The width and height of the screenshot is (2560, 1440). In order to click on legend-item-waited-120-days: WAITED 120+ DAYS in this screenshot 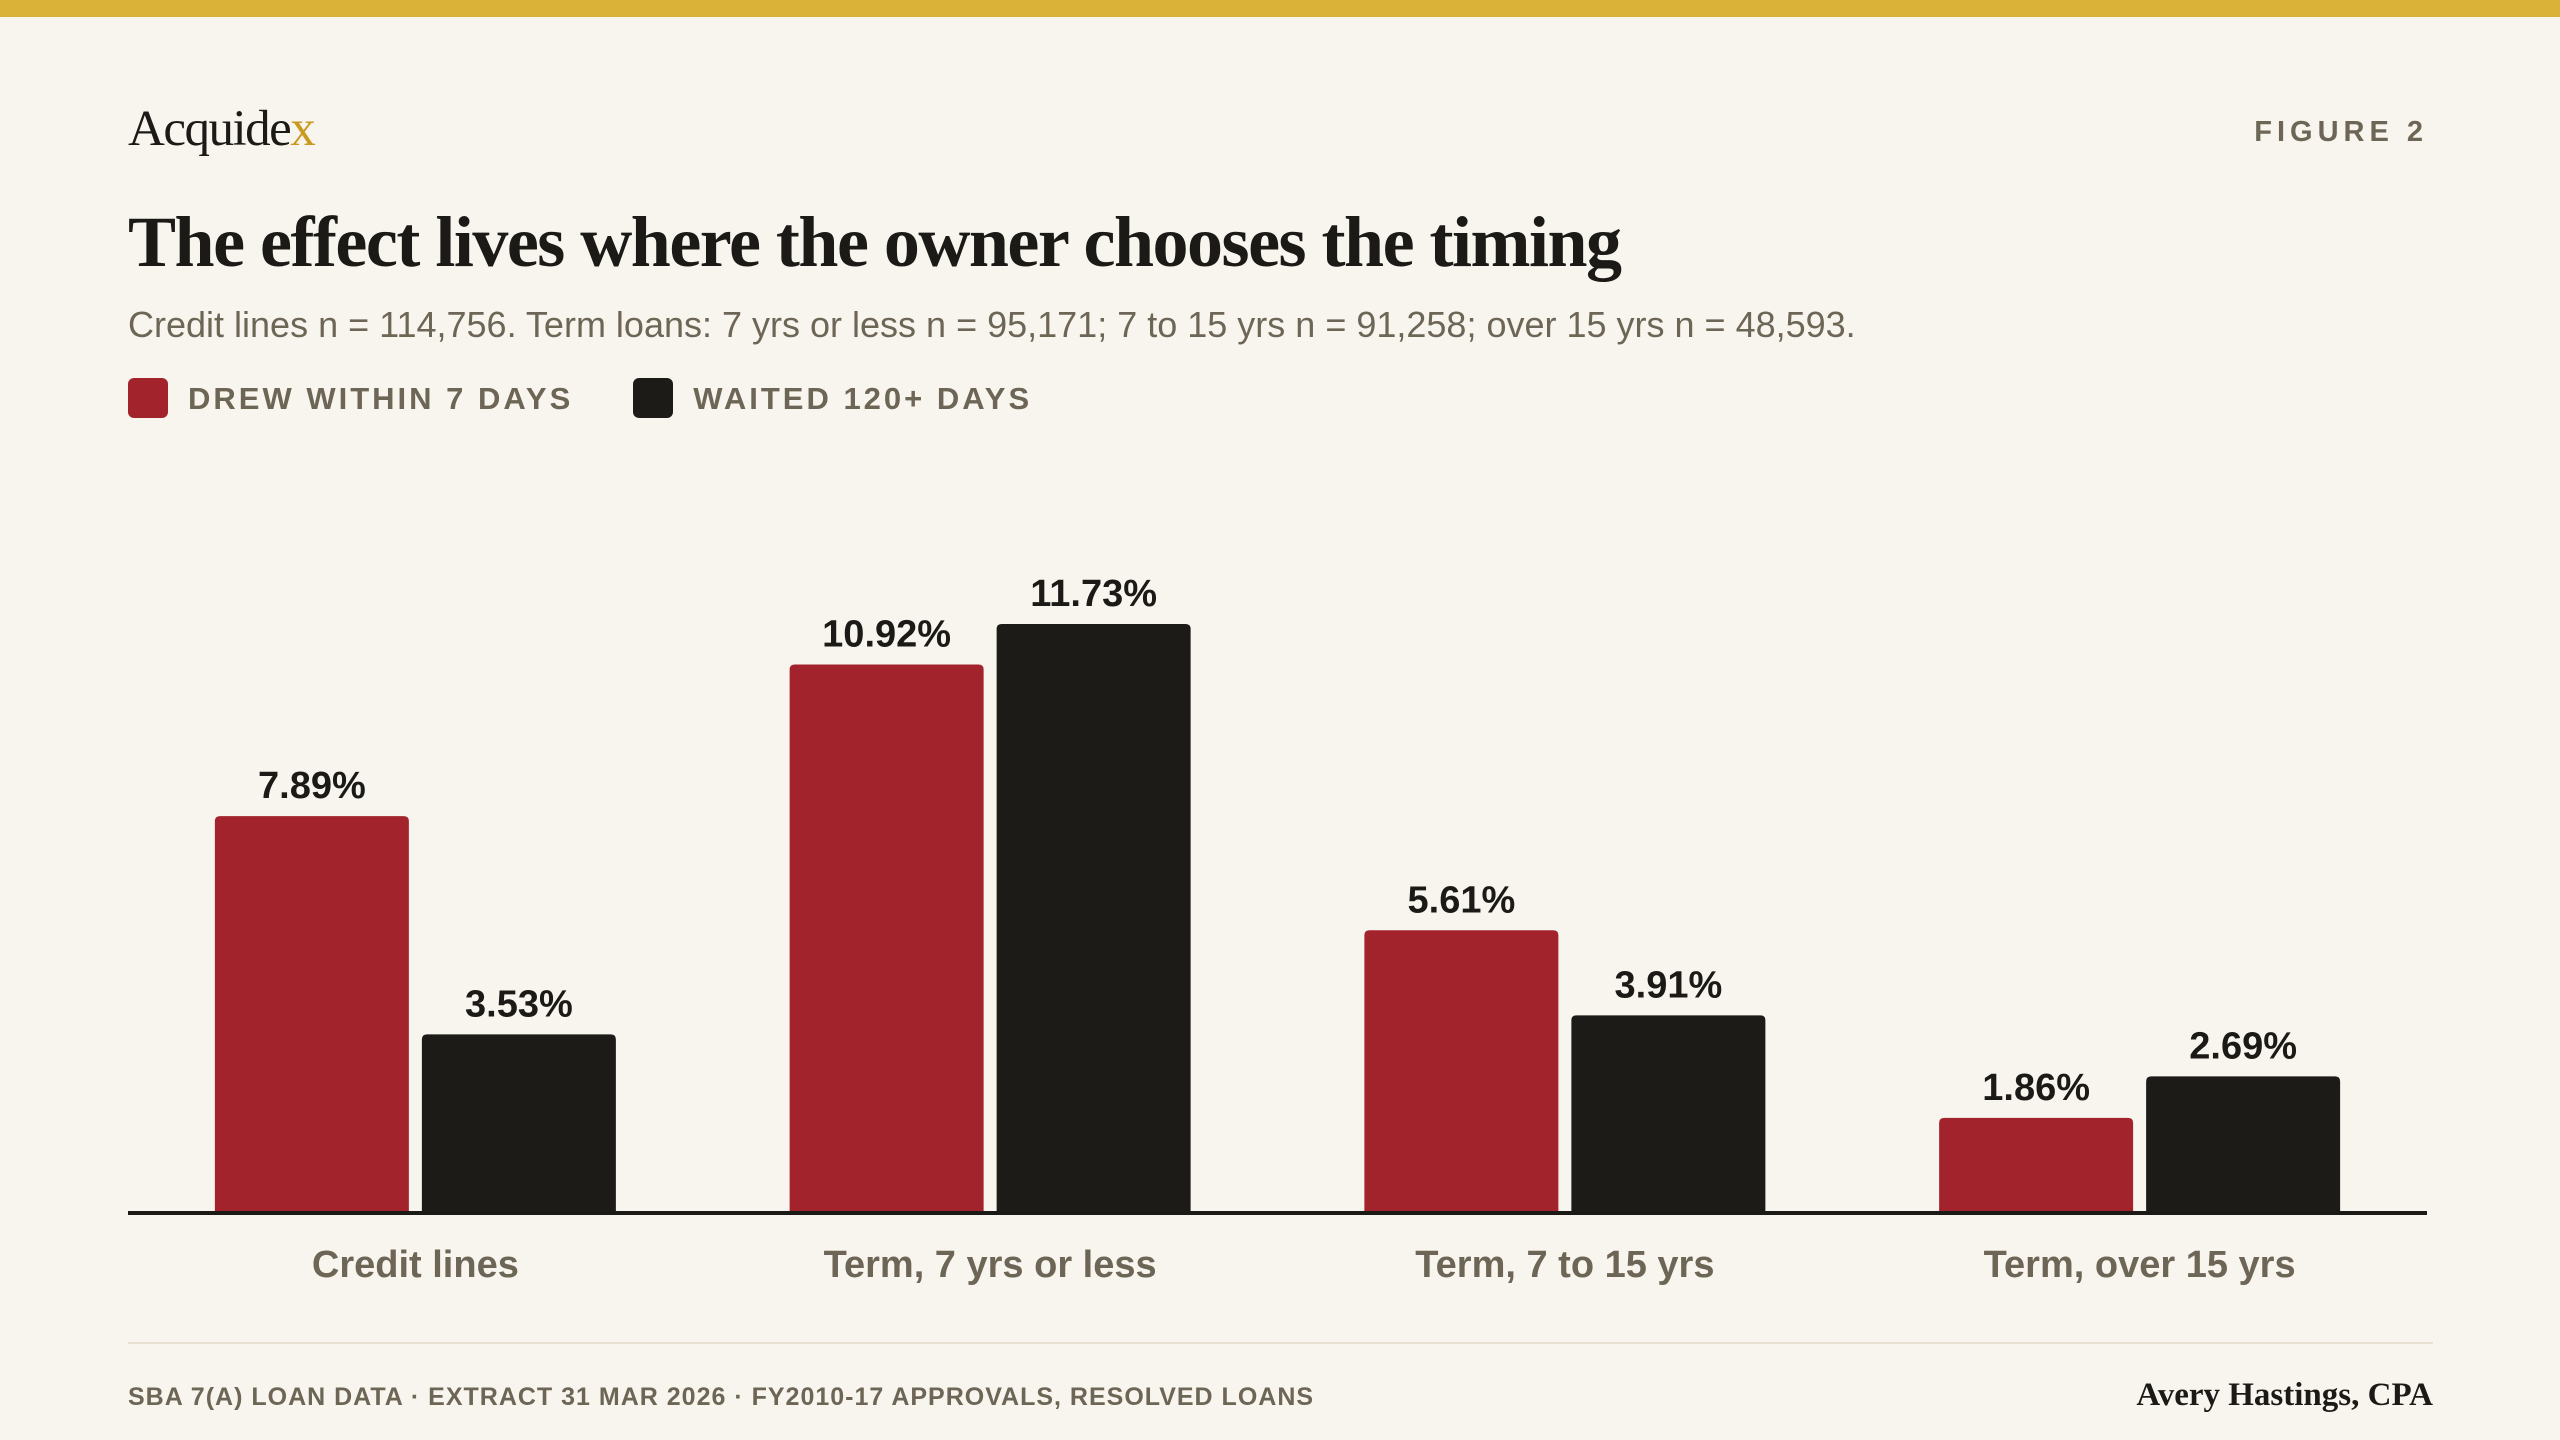, I will do `click(832, 398)`.